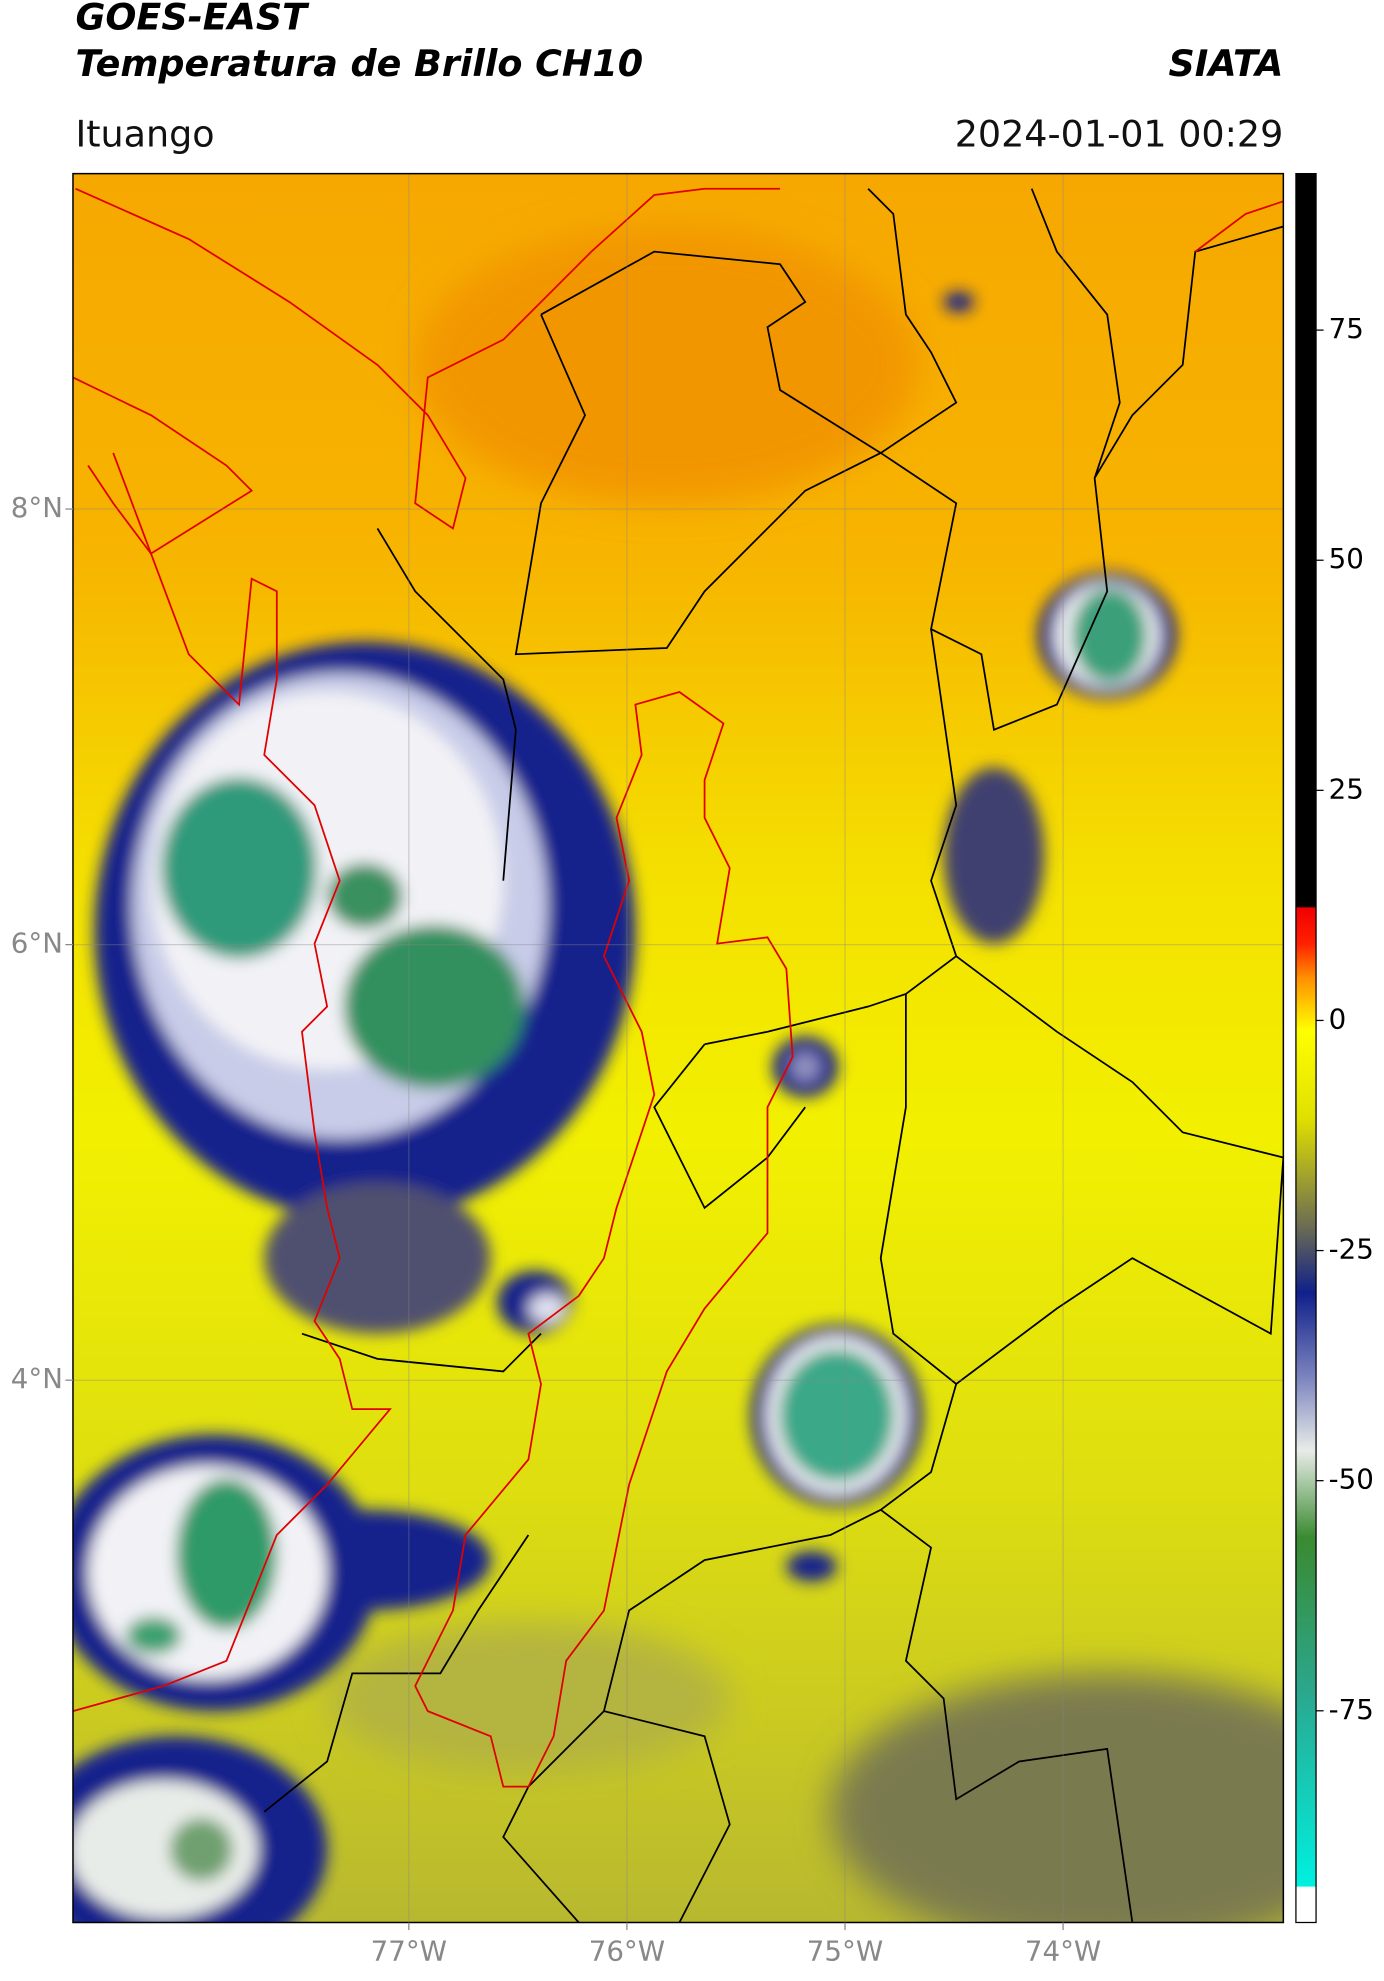 Image resolution: width=1384 pixels, height=1981 pixels. I want to click on y-tick-label: 4°N, so click(37, 1378).